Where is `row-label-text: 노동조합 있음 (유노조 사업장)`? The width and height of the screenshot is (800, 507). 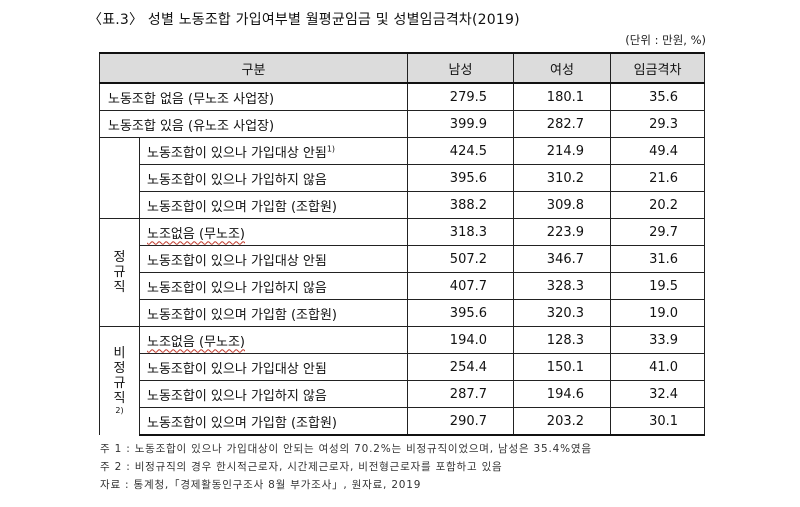 row-label-text: 노동조합 있음 (유노조 사업장) is located at coordinates (191, 126).